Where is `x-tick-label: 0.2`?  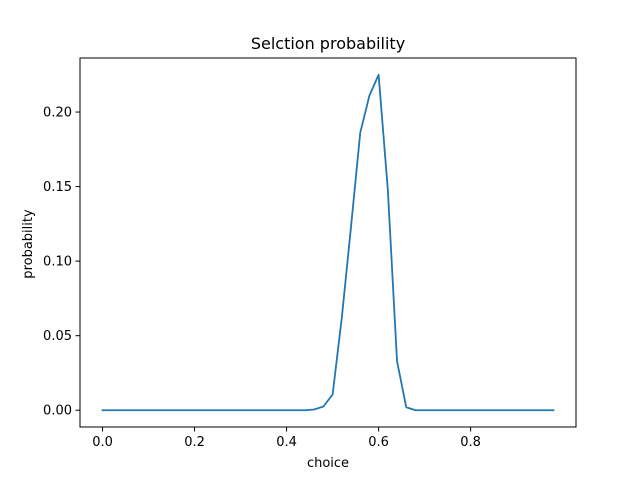
x-tick-label: 0.2 is located at coordinates (194, 442).